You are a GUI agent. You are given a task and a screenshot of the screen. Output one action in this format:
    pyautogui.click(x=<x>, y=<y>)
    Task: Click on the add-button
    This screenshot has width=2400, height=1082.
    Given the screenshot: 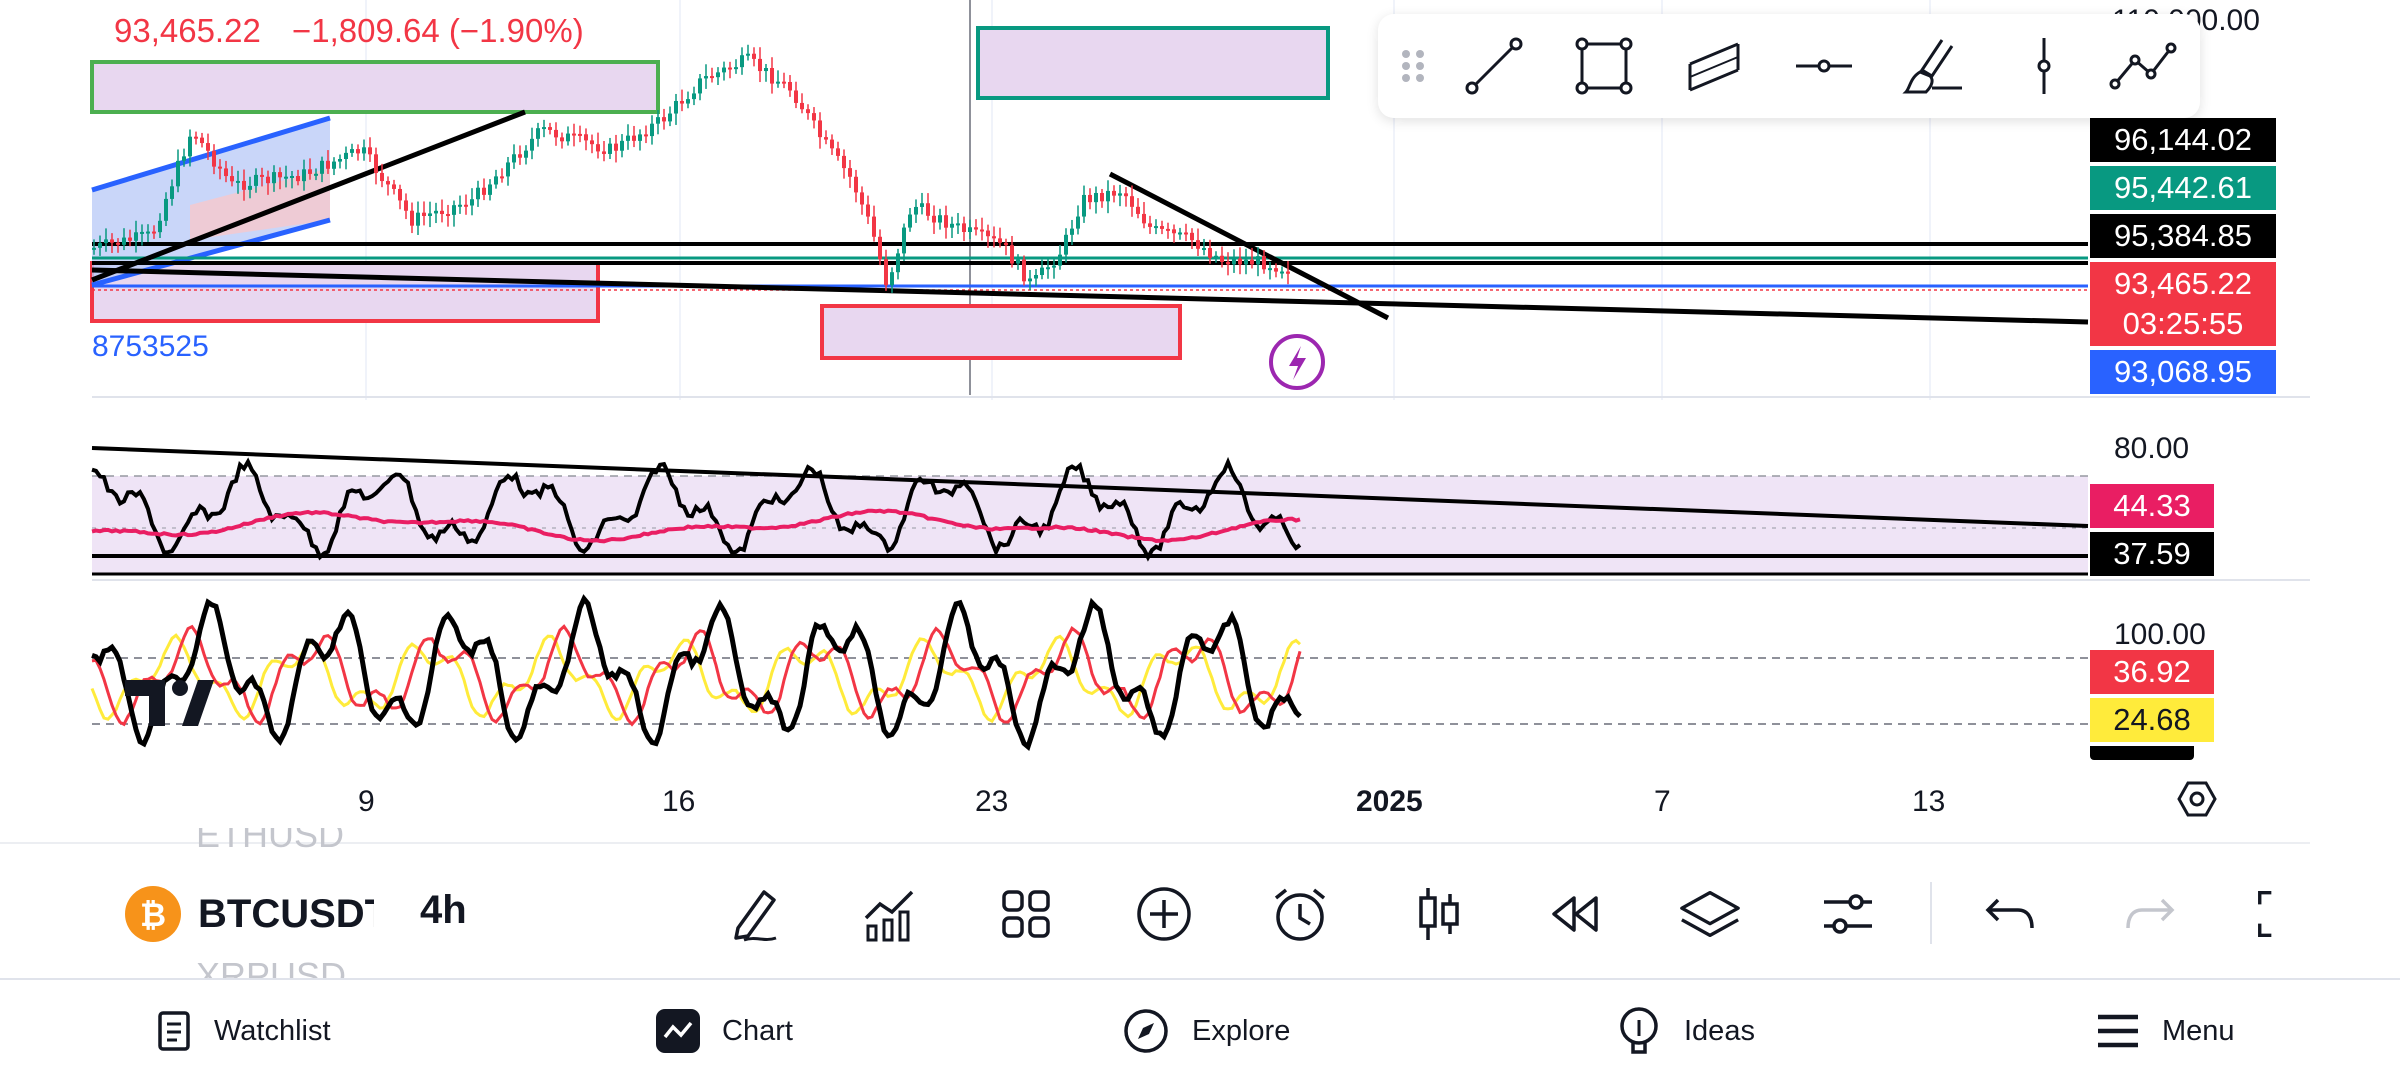 What is the action you would take?
    pyautogui.click(x=1164, y=914)
    